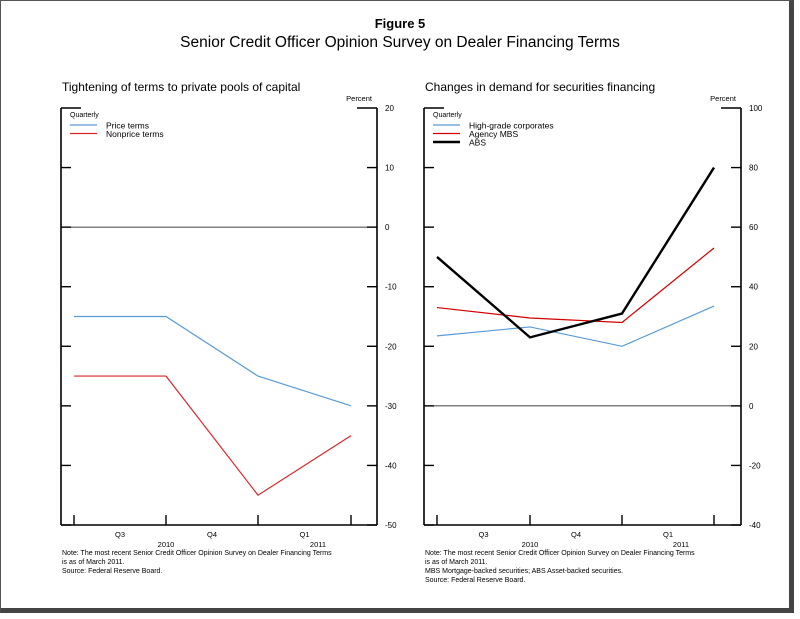 The height and width of the screenshot is (619, 800). What do you see at coordinates (753, 287) in the screenshot?
I see `y-tick-label: 40` at bounding box center [753, 287].